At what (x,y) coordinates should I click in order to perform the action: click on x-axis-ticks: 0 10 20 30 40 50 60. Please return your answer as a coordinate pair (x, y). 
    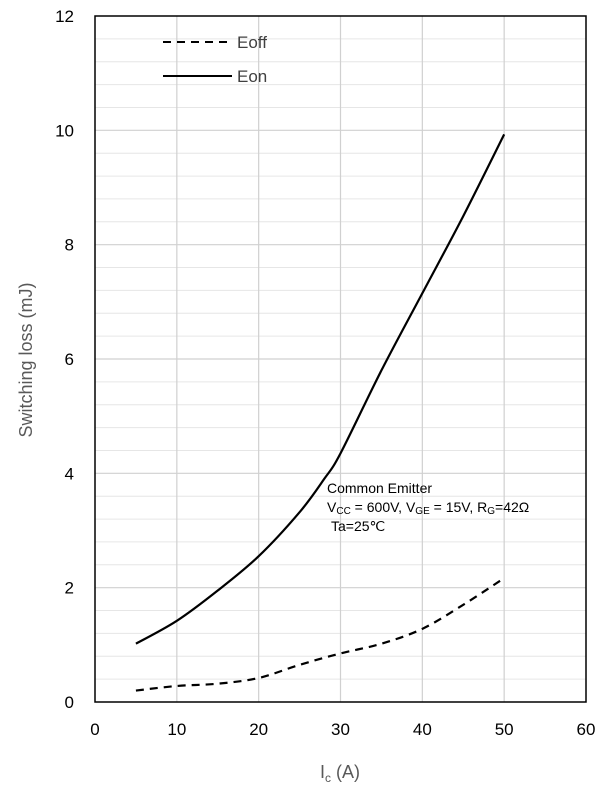
    Looking at the image, I should click on (342, 729).